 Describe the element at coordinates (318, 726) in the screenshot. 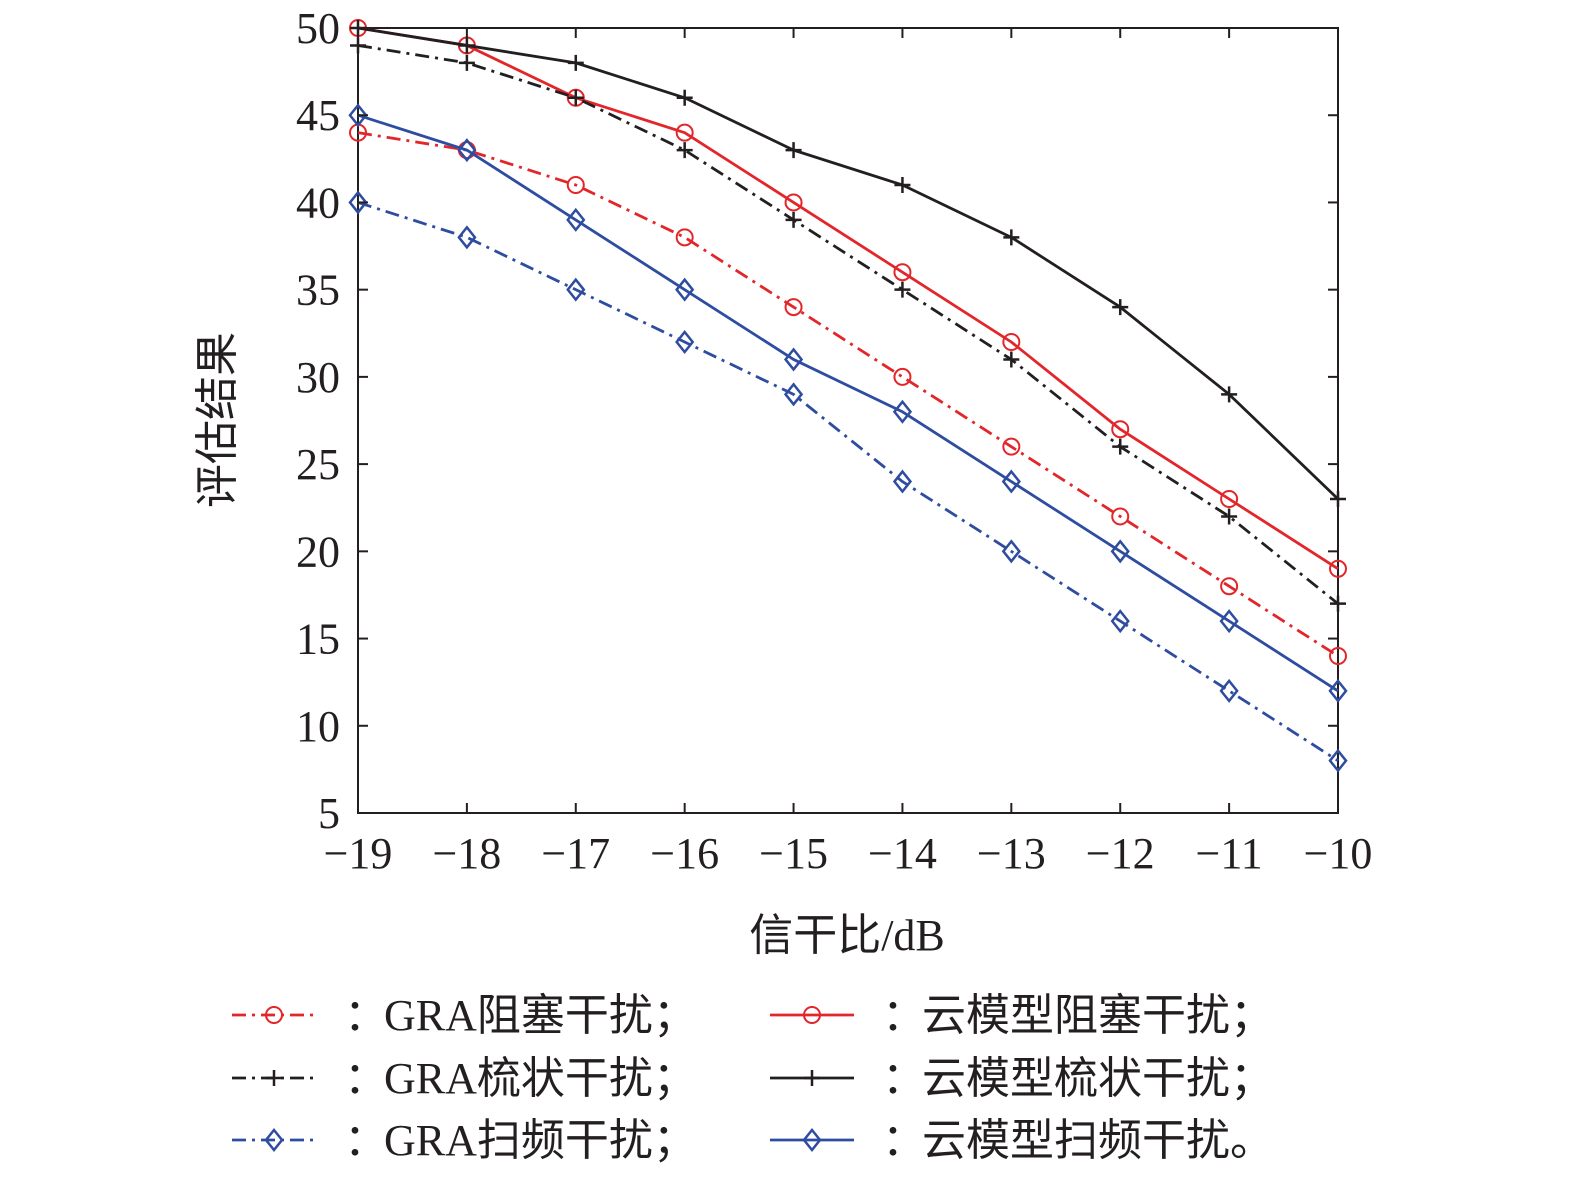

I see `y-tick-label: 10` at that location.